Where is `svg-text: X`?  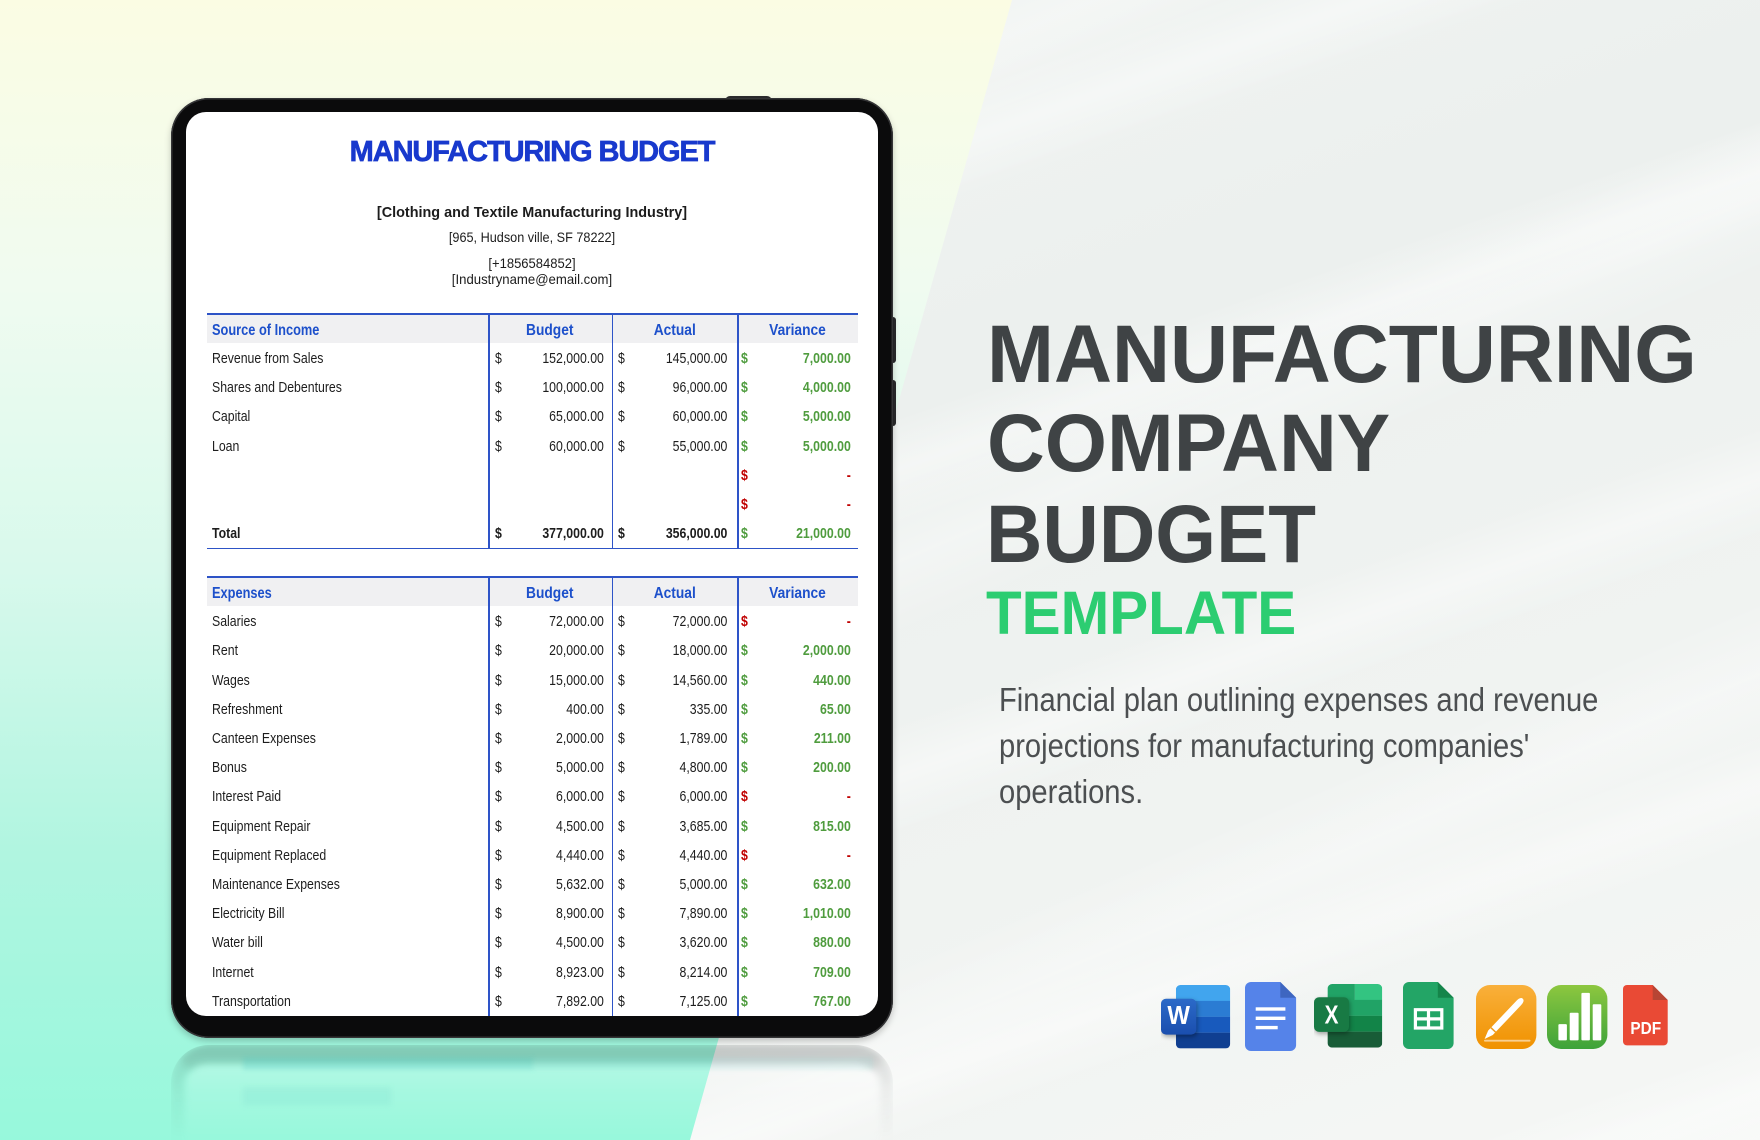 svg-text: X is located at coordinates (1331, 1014).